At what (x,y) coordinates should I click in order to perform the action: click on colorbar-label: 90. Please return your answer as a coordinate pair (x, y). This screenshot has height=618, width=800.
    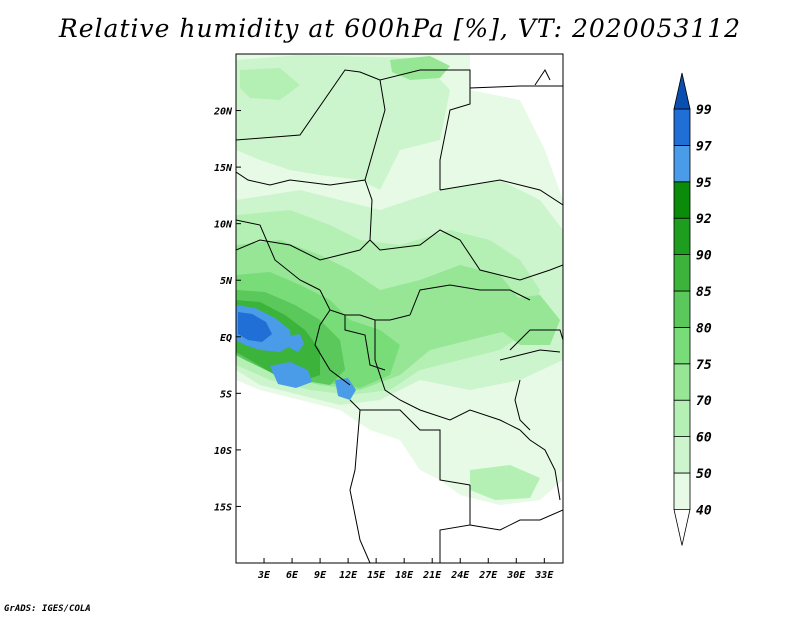
    Looking at the image, I should click on (704, 256).